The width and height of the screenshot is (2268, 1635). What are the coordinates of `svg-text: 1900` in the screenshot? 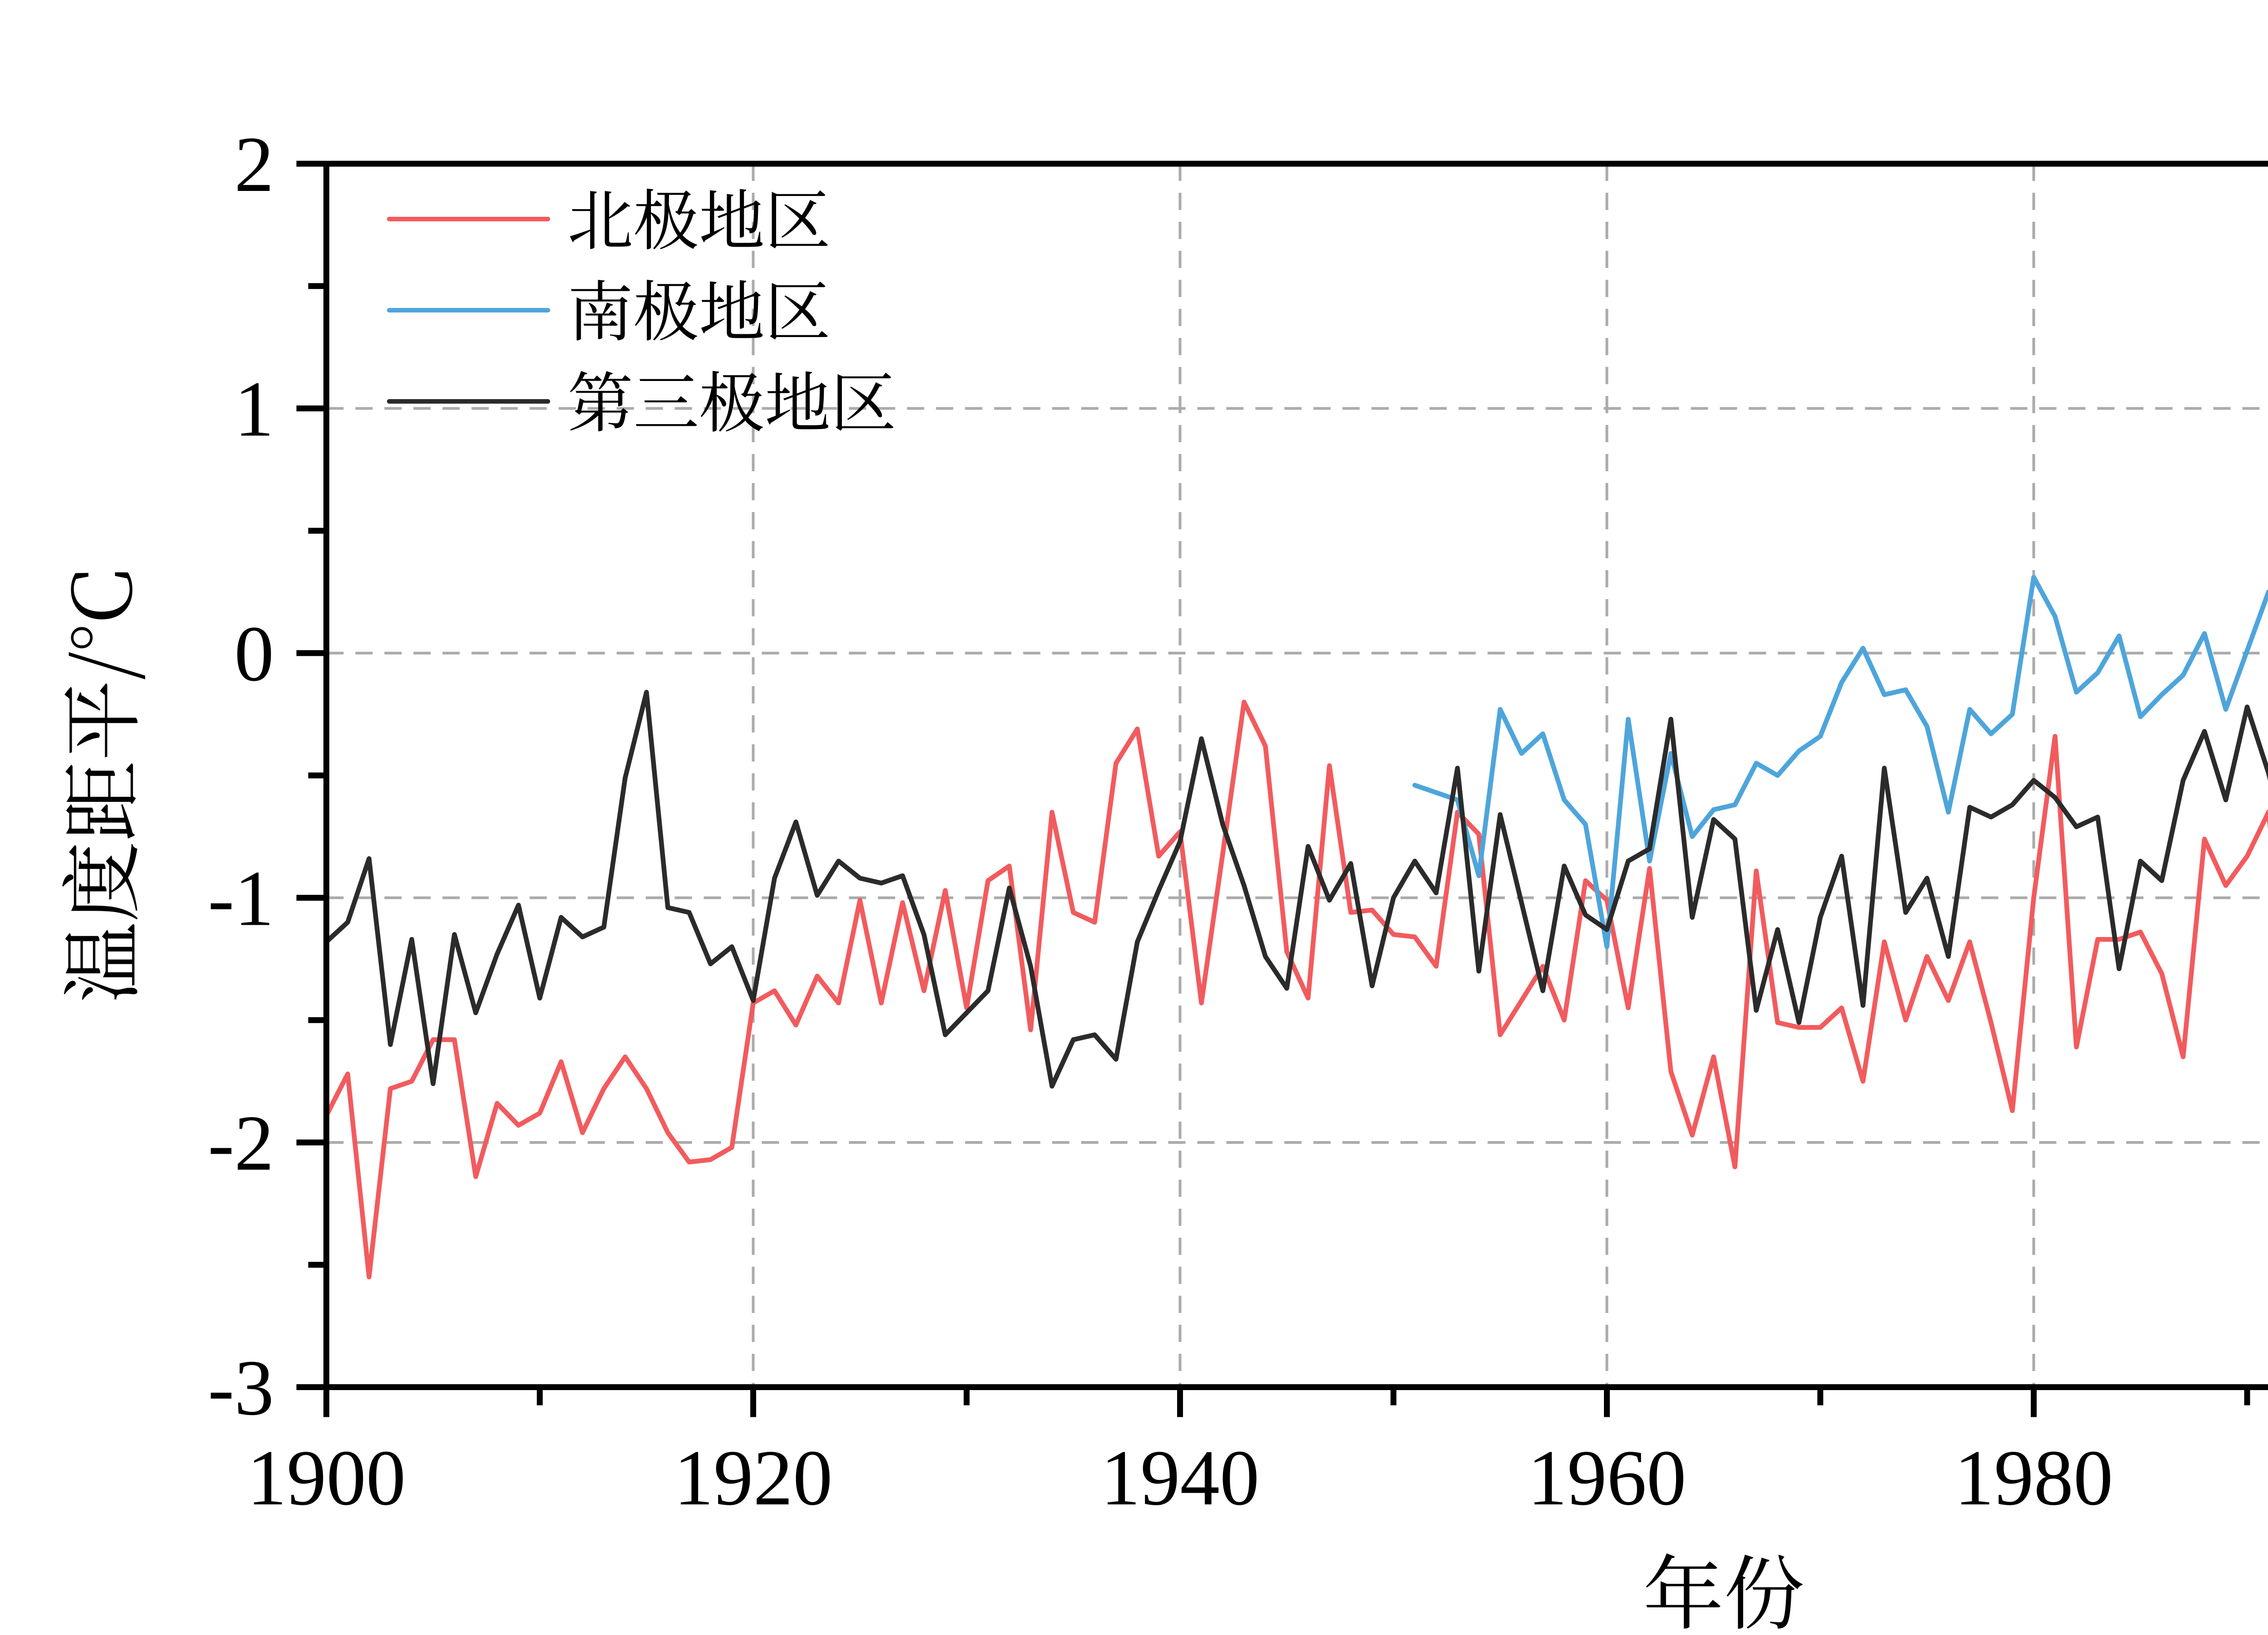 It's located at (326, 1478).